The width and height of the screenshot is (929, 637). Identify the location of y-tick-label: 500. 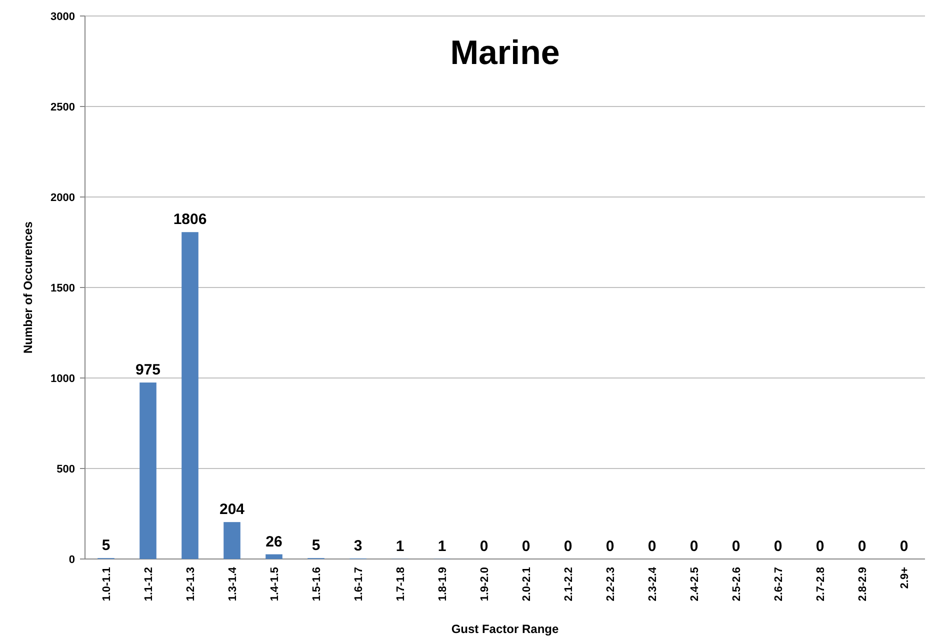
(65, 469).